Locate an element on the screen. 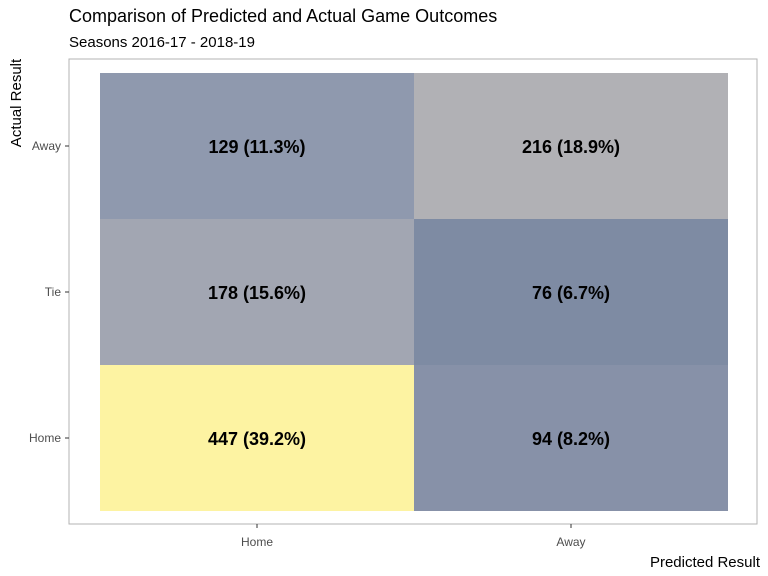 This screenshot has height=576, width=768. heatmap-tile-tie-away is located at coordinates (571, 292).